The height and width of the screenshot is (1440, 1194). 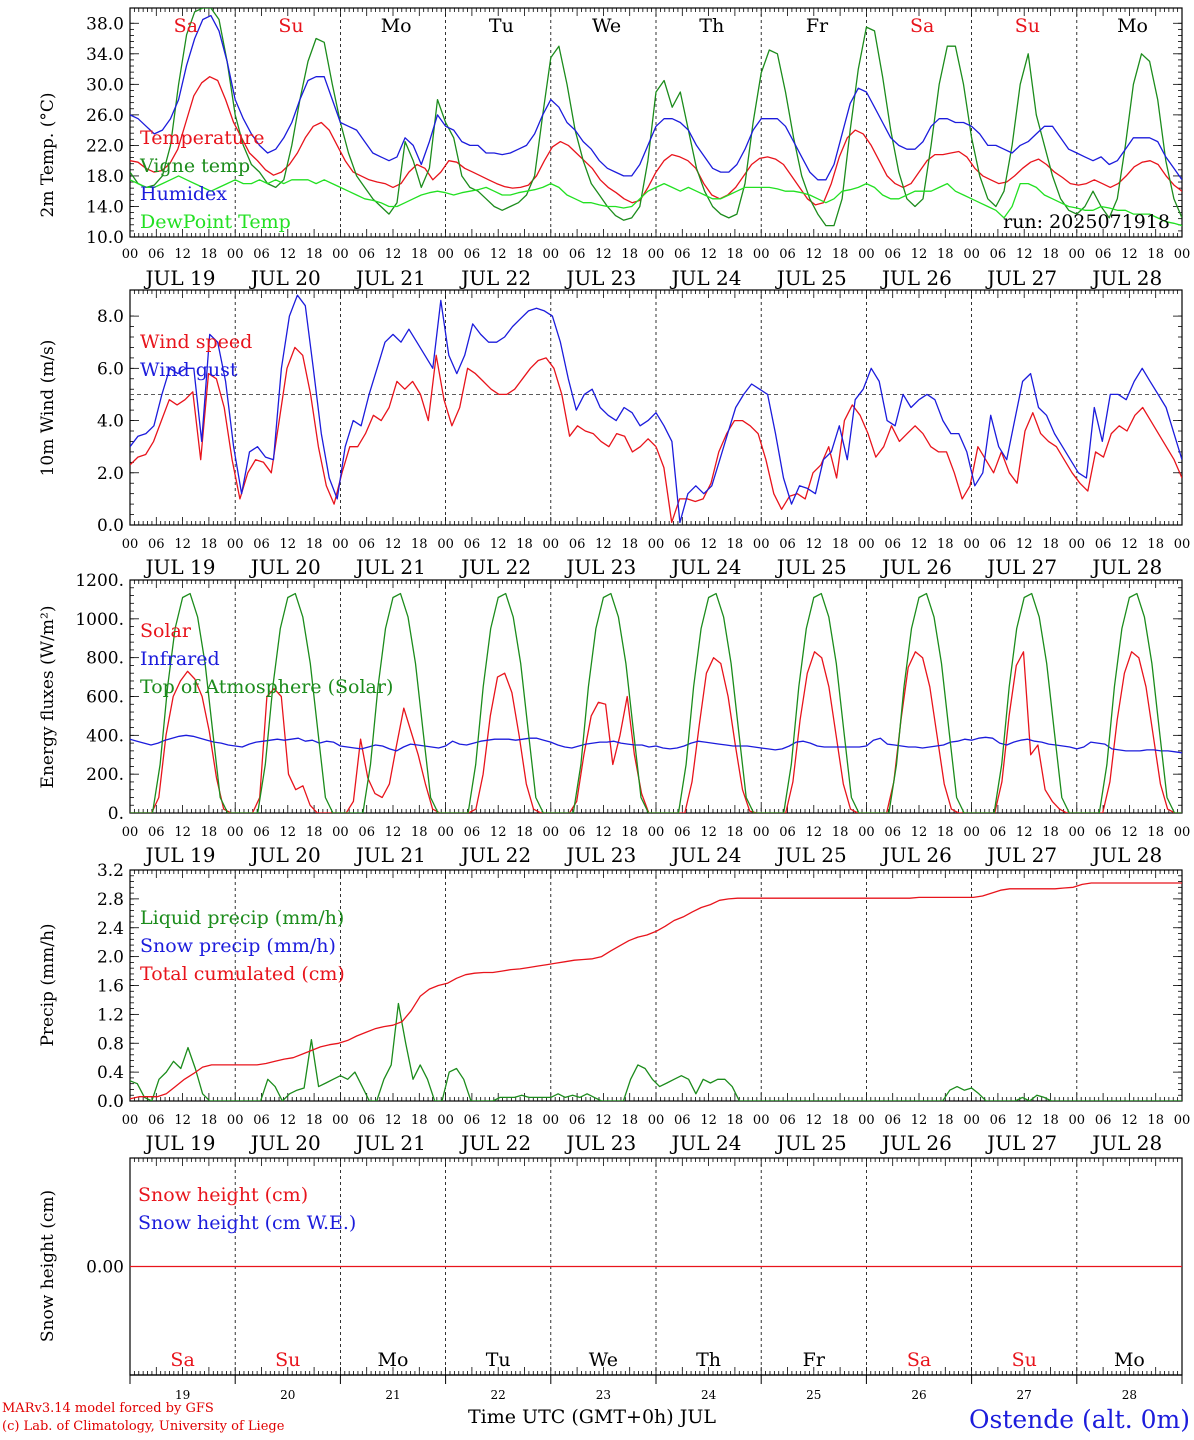 What do you see at coordinates (48, 1266) in the screenshot?
I see `y-axis-label: Snow height (cm)` at bounding box center [48, 1266].